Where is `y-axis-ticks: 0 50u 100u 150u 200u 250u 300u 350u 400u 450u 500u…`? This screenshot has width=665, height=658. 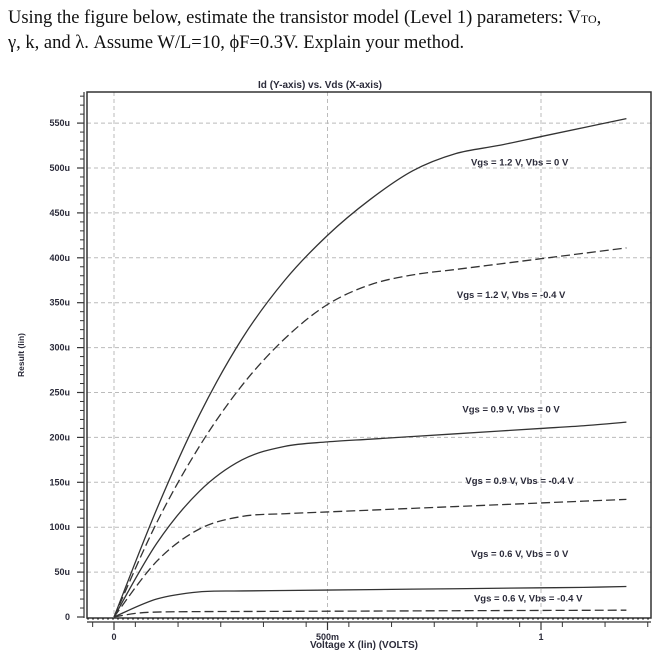 y-axis-ticks: 0 50u 100u 150u 200u 250u 300u 350u 400u 450u 500u… is located at coordinates (66, 358).